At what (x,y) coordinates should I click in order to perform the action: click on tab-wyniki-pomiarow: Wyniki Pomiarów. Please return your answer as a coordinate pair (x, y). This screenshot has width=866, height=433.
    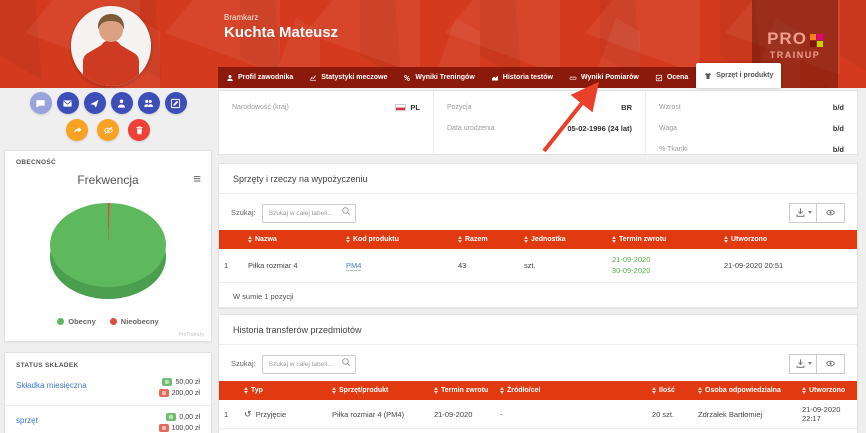
    Looking at the image, I should click on (604, 77).